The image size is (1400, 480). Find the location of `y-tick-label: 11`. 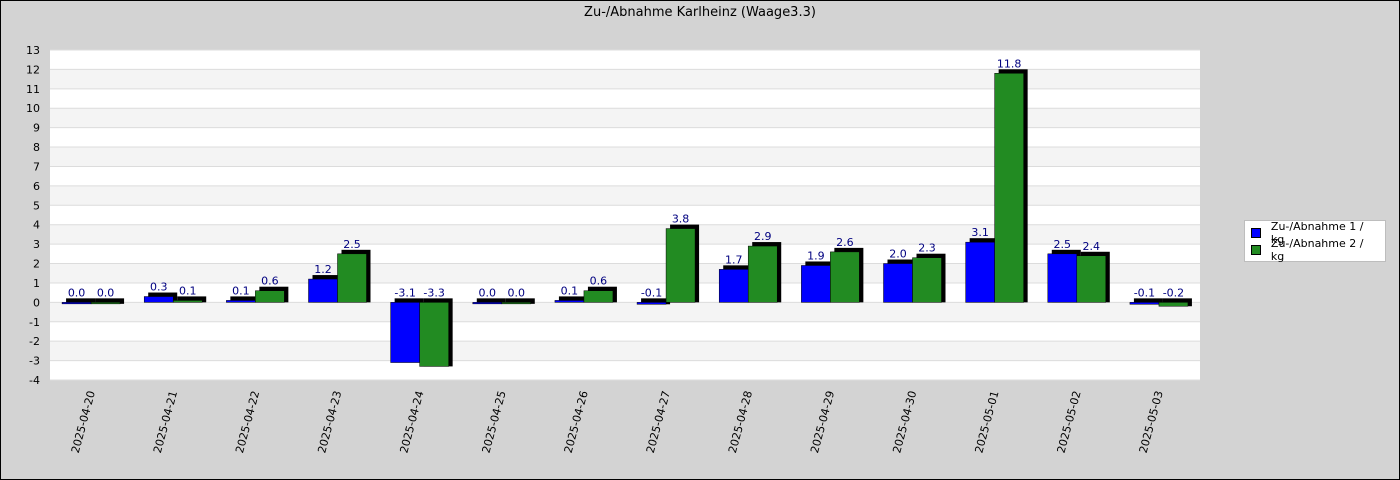

y-tick-label: 11 is located at coordinates (33, 89).